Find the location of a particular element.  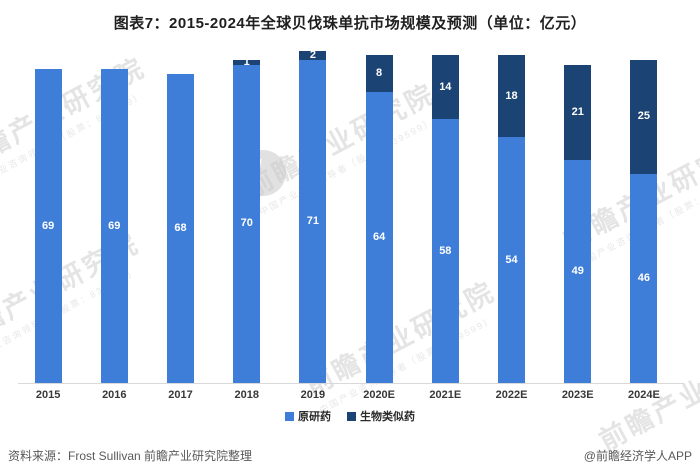

stacked-bar: 14 58 is located at coordinates (445, 219).